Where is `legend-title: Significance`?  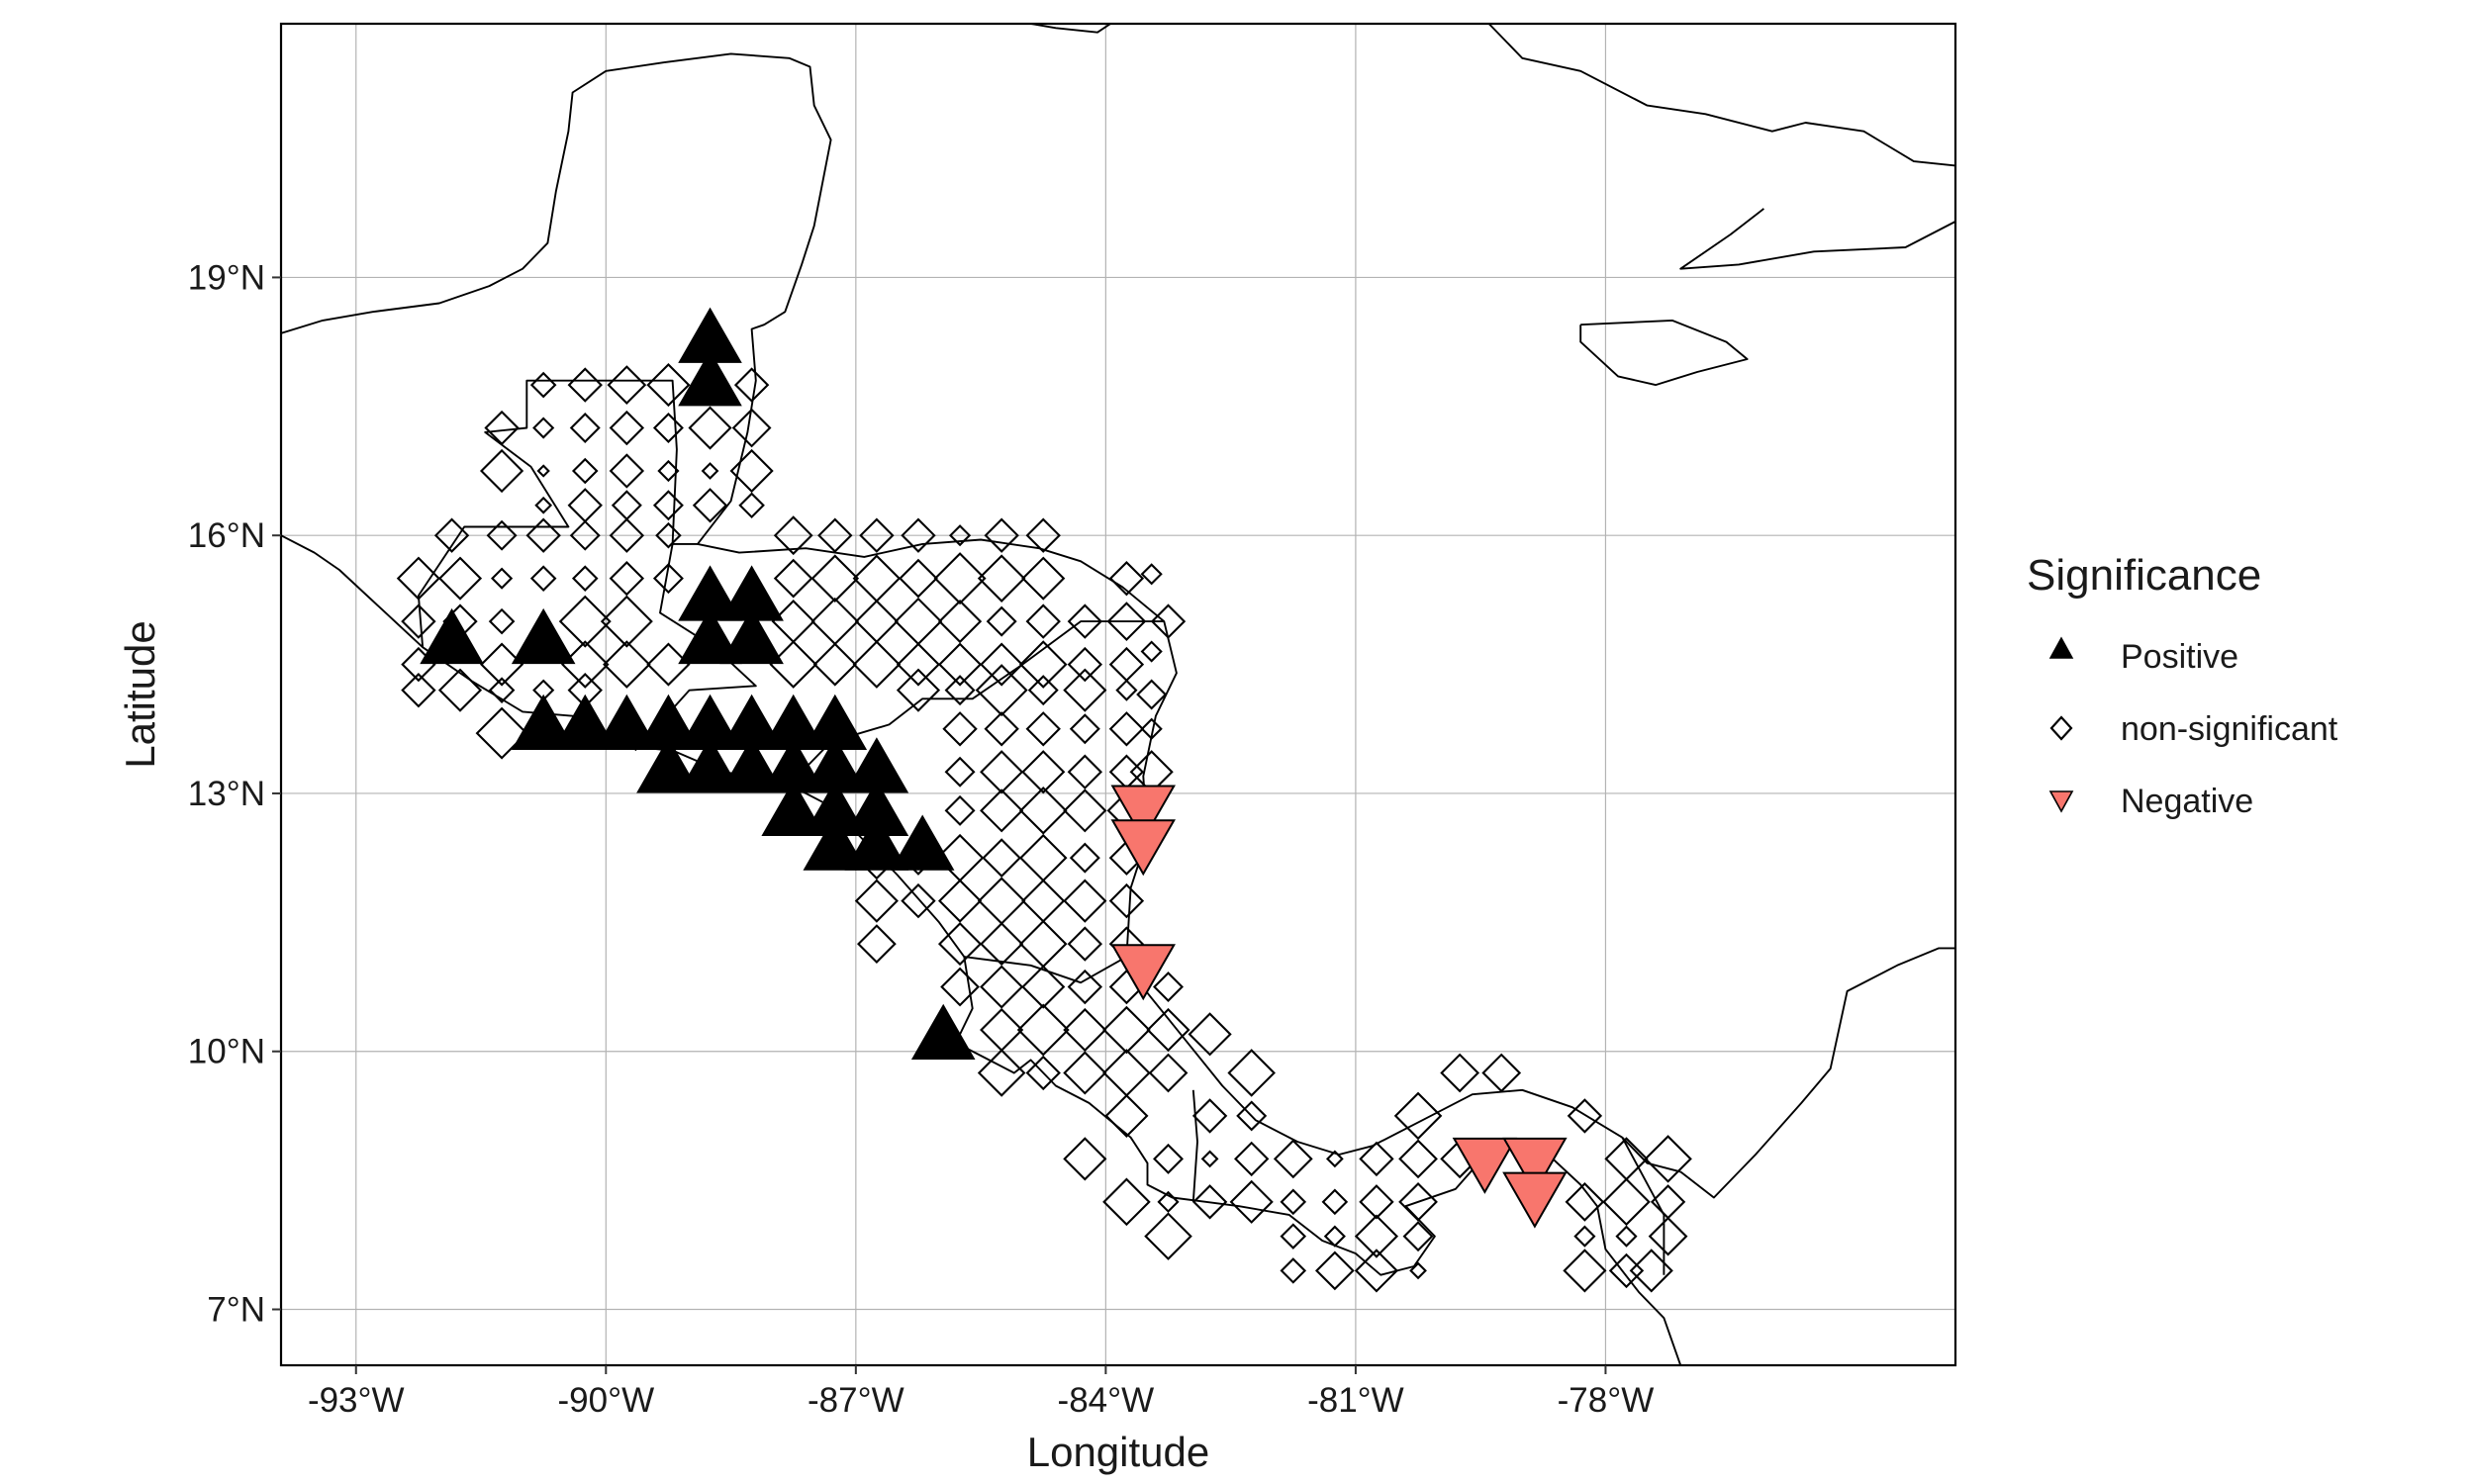 legend-title: Significance is located at coordinates (2144, 575).